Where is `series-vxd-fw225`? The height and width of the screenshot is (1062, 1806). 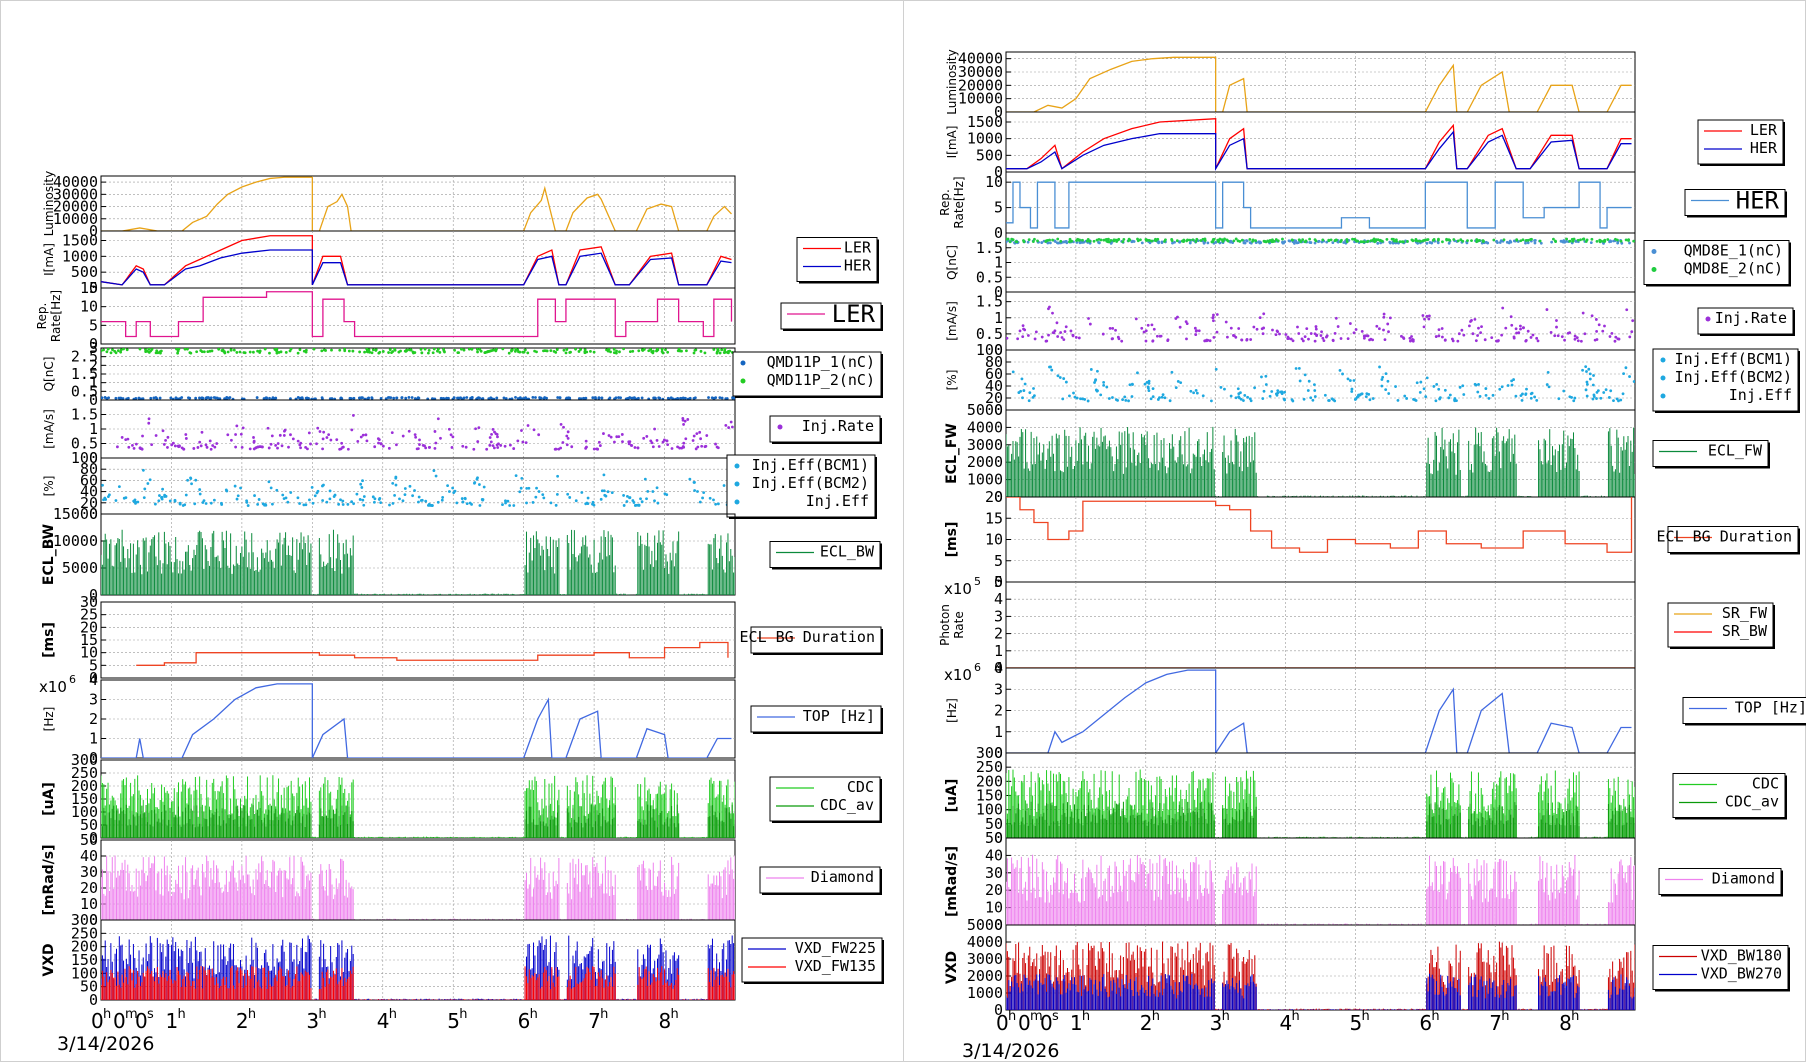 series-vxd-fw225 is located at coordinates (418, 967).